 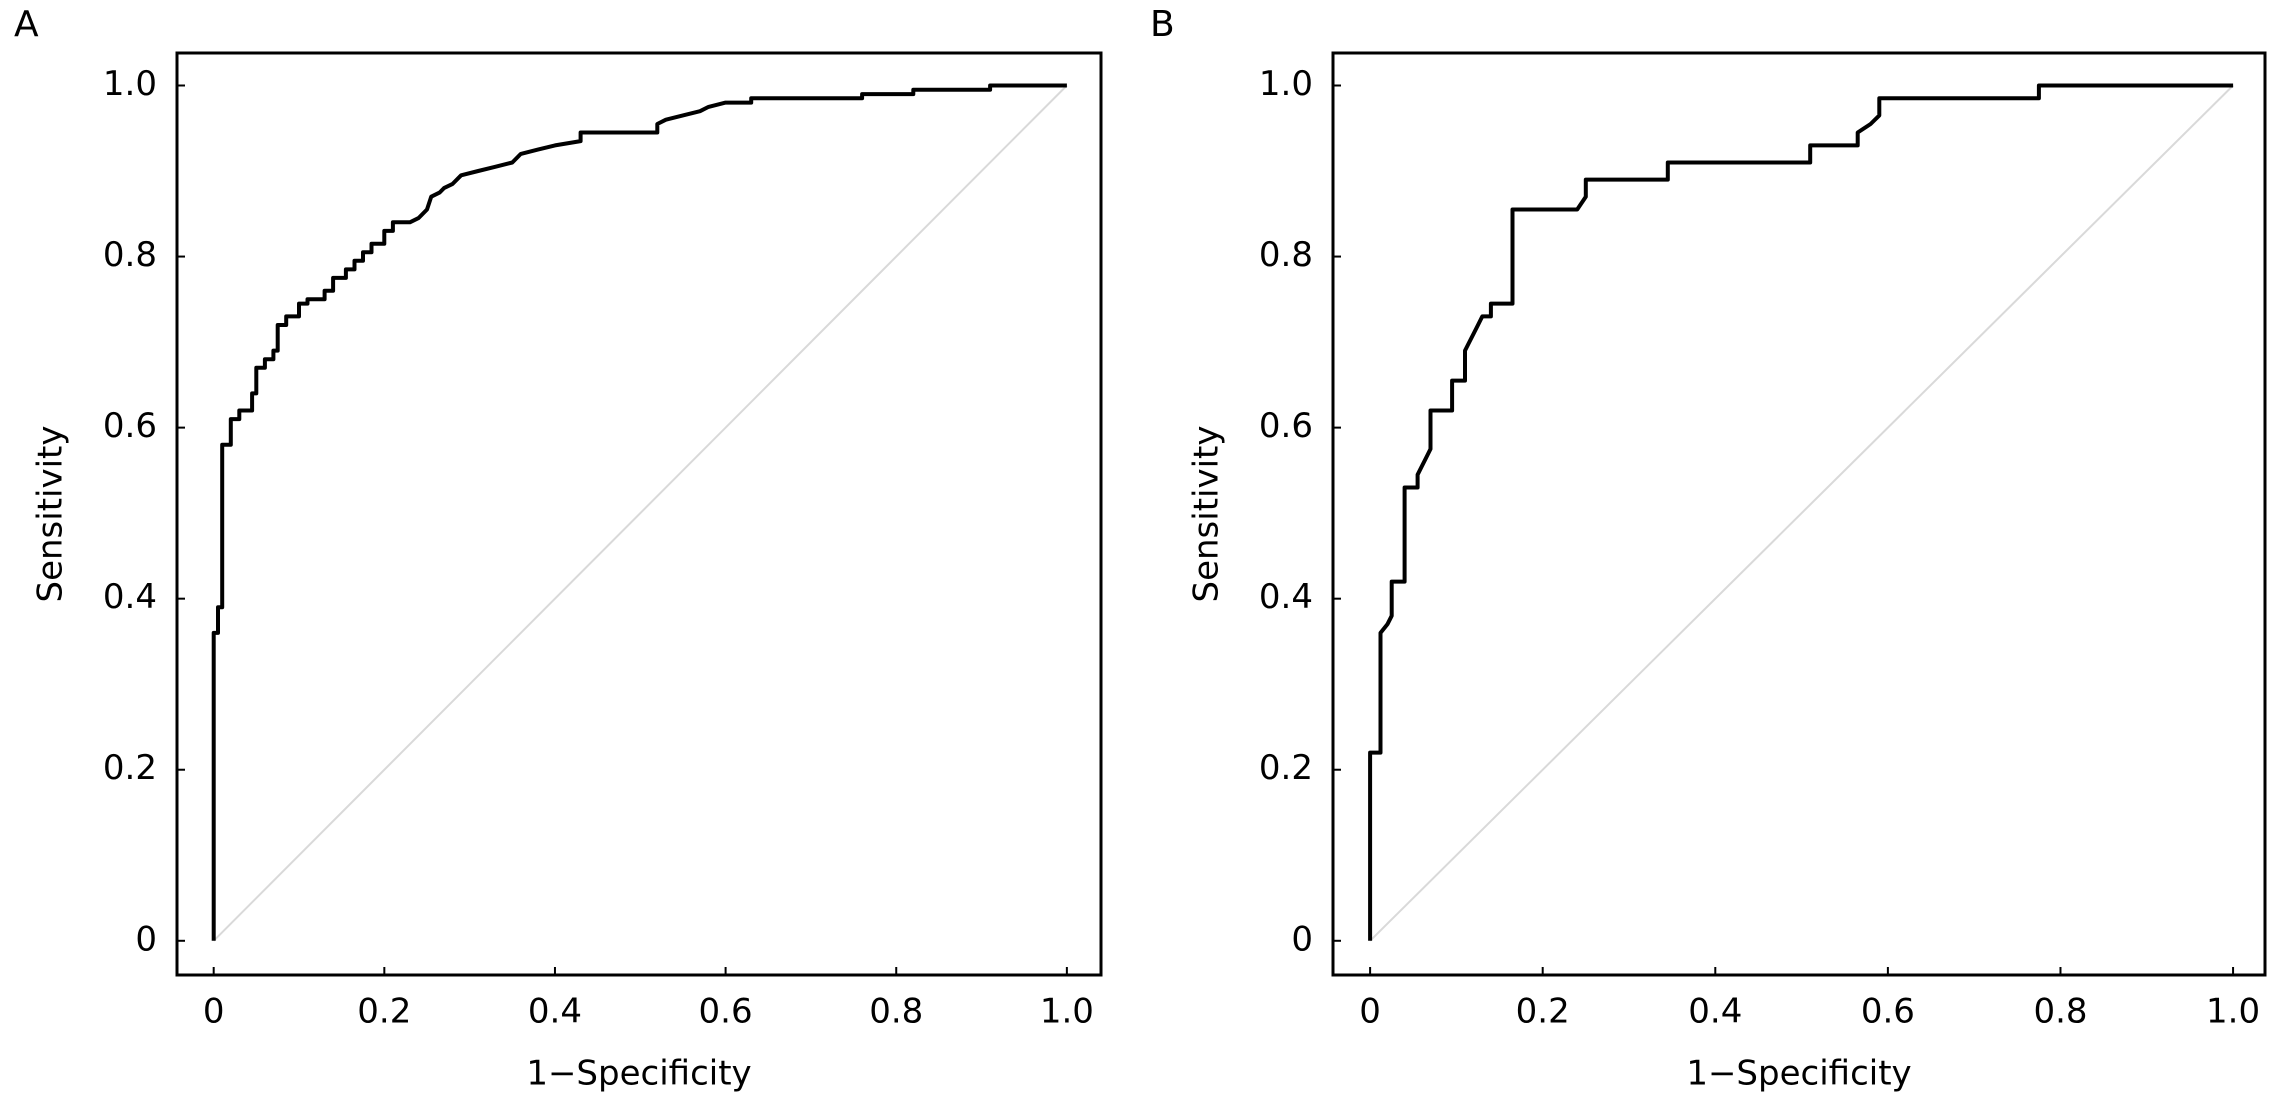 I want to click on panel-label: B, so click(x=1162, y=24).